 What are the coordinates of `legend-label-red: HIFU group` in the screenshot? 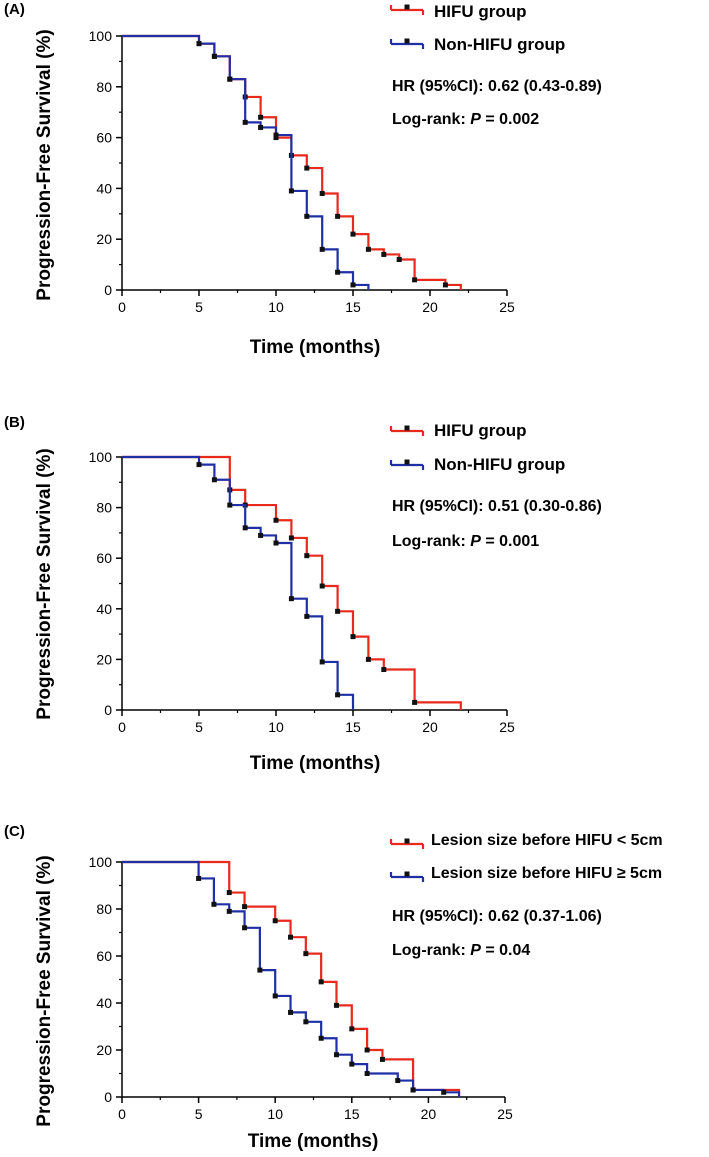 It's located at (480, 11).